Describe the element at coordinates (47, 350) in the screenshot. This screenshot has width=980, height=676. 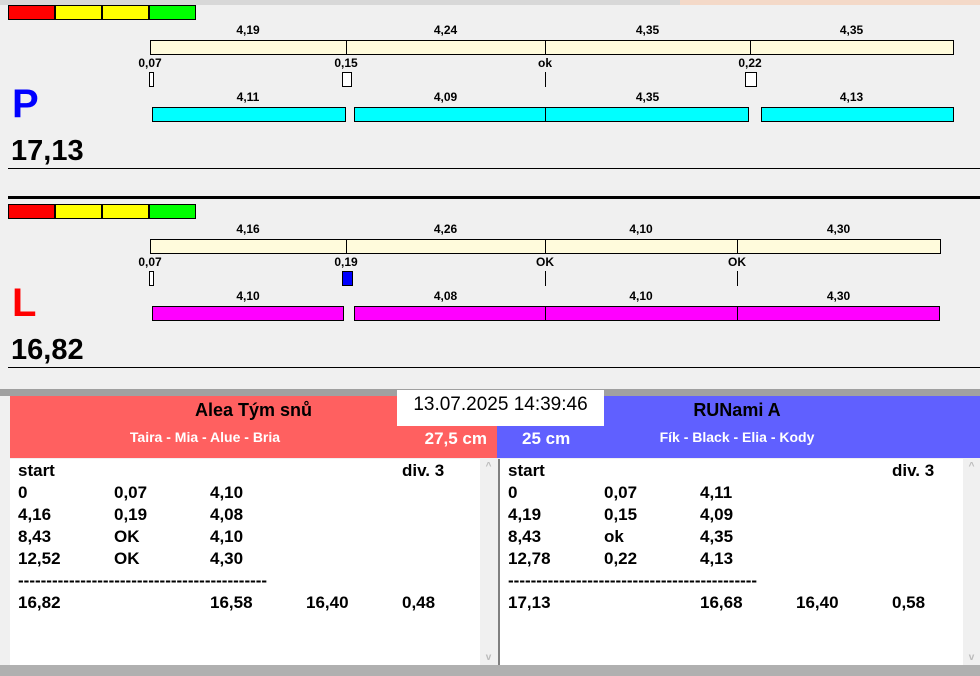
I see `lane-total-time: 16,82` at that location.